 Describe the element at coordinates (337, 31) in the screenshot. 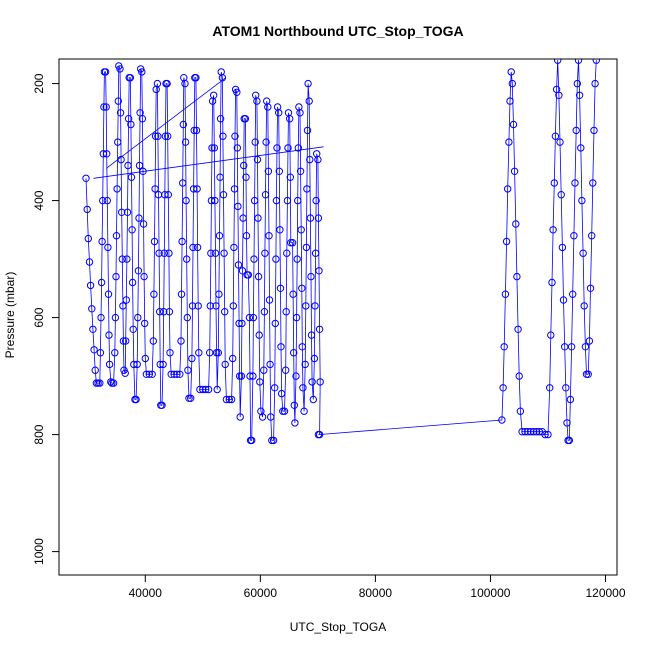

I see `chart-title: ATOM1 Northbound UTC_Stop_TOGA` at that location.